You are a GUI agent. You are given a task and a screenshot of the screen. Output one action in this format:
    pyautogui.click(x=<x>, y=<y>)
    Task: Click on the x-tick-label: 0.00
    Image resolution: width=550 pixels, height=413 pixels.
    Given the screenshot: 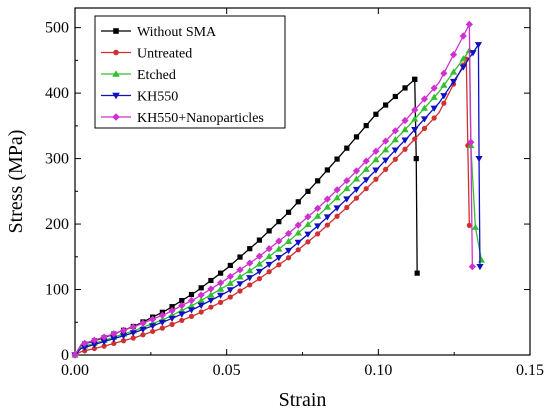 What is the action you would take?
    pyautogui.click(x=75, y=370)
    